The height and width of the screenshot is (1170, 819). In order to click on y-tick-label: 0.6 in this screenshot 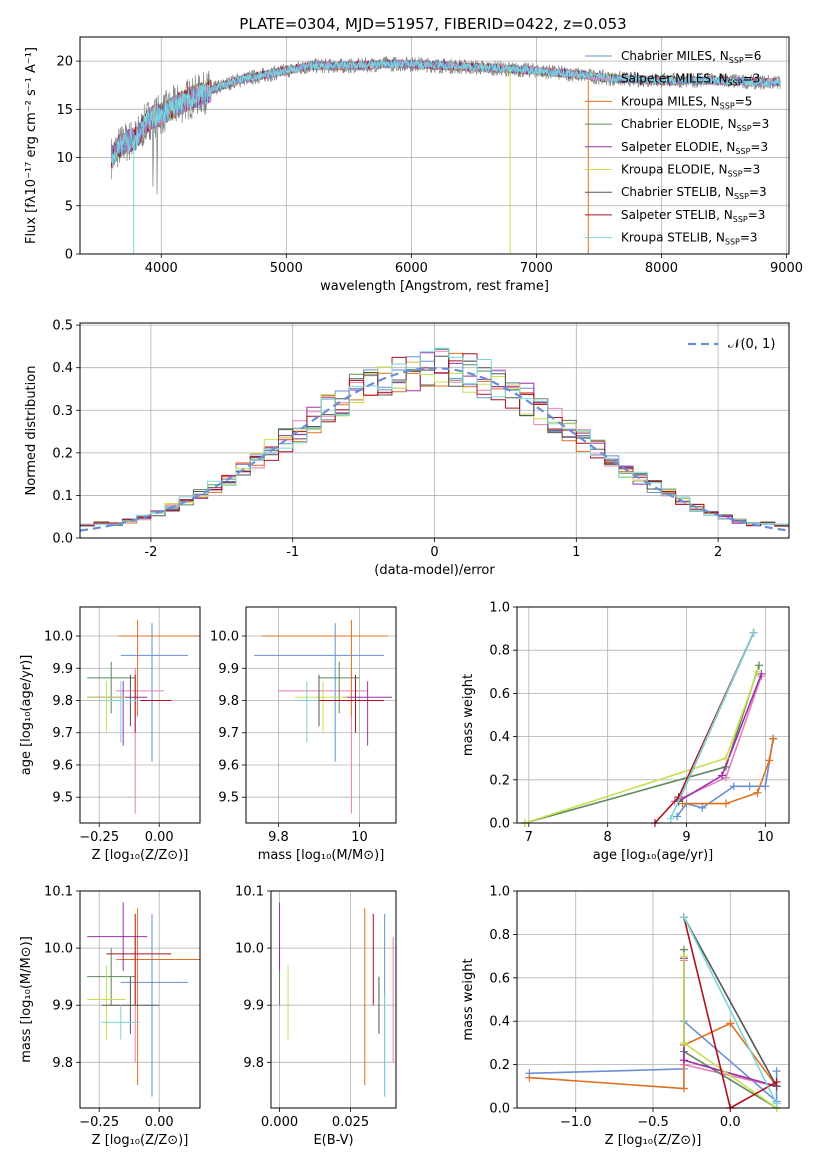, I will do `click(499, 978)`.